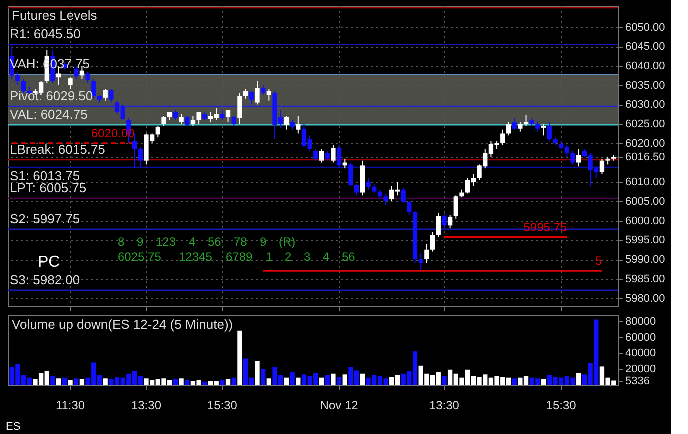 This screenshot has width=688, height=434. What do you see at coordinates (196, 257) in the screenshot?
I see `annotation: 12345` at bounding box center [196, 257].